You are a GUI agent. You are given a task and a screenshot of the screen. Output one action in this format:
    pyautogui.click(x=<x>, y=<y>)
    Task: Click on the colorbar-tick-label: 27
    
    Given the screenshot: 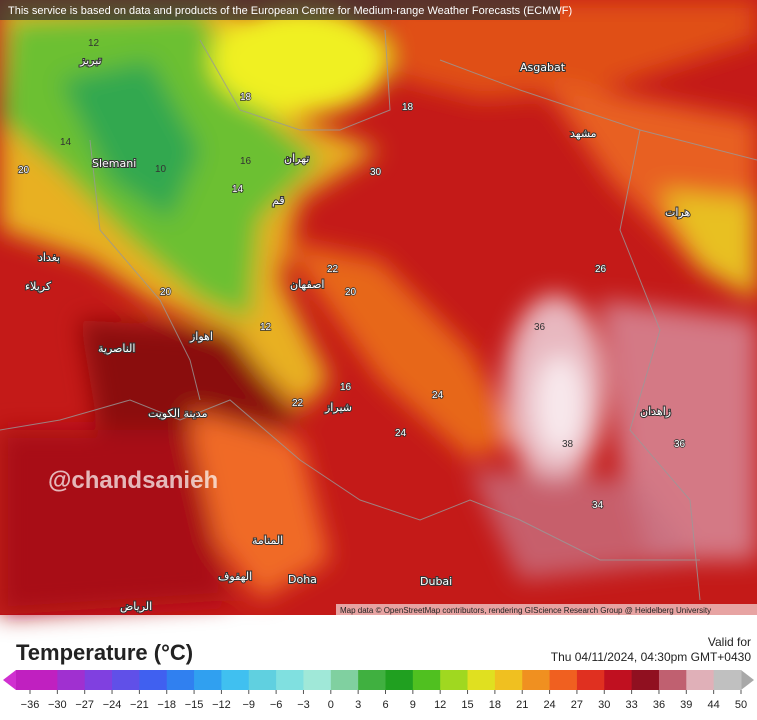 What is the action you would take?
    pyautogui.click(x=577, y=705)
    